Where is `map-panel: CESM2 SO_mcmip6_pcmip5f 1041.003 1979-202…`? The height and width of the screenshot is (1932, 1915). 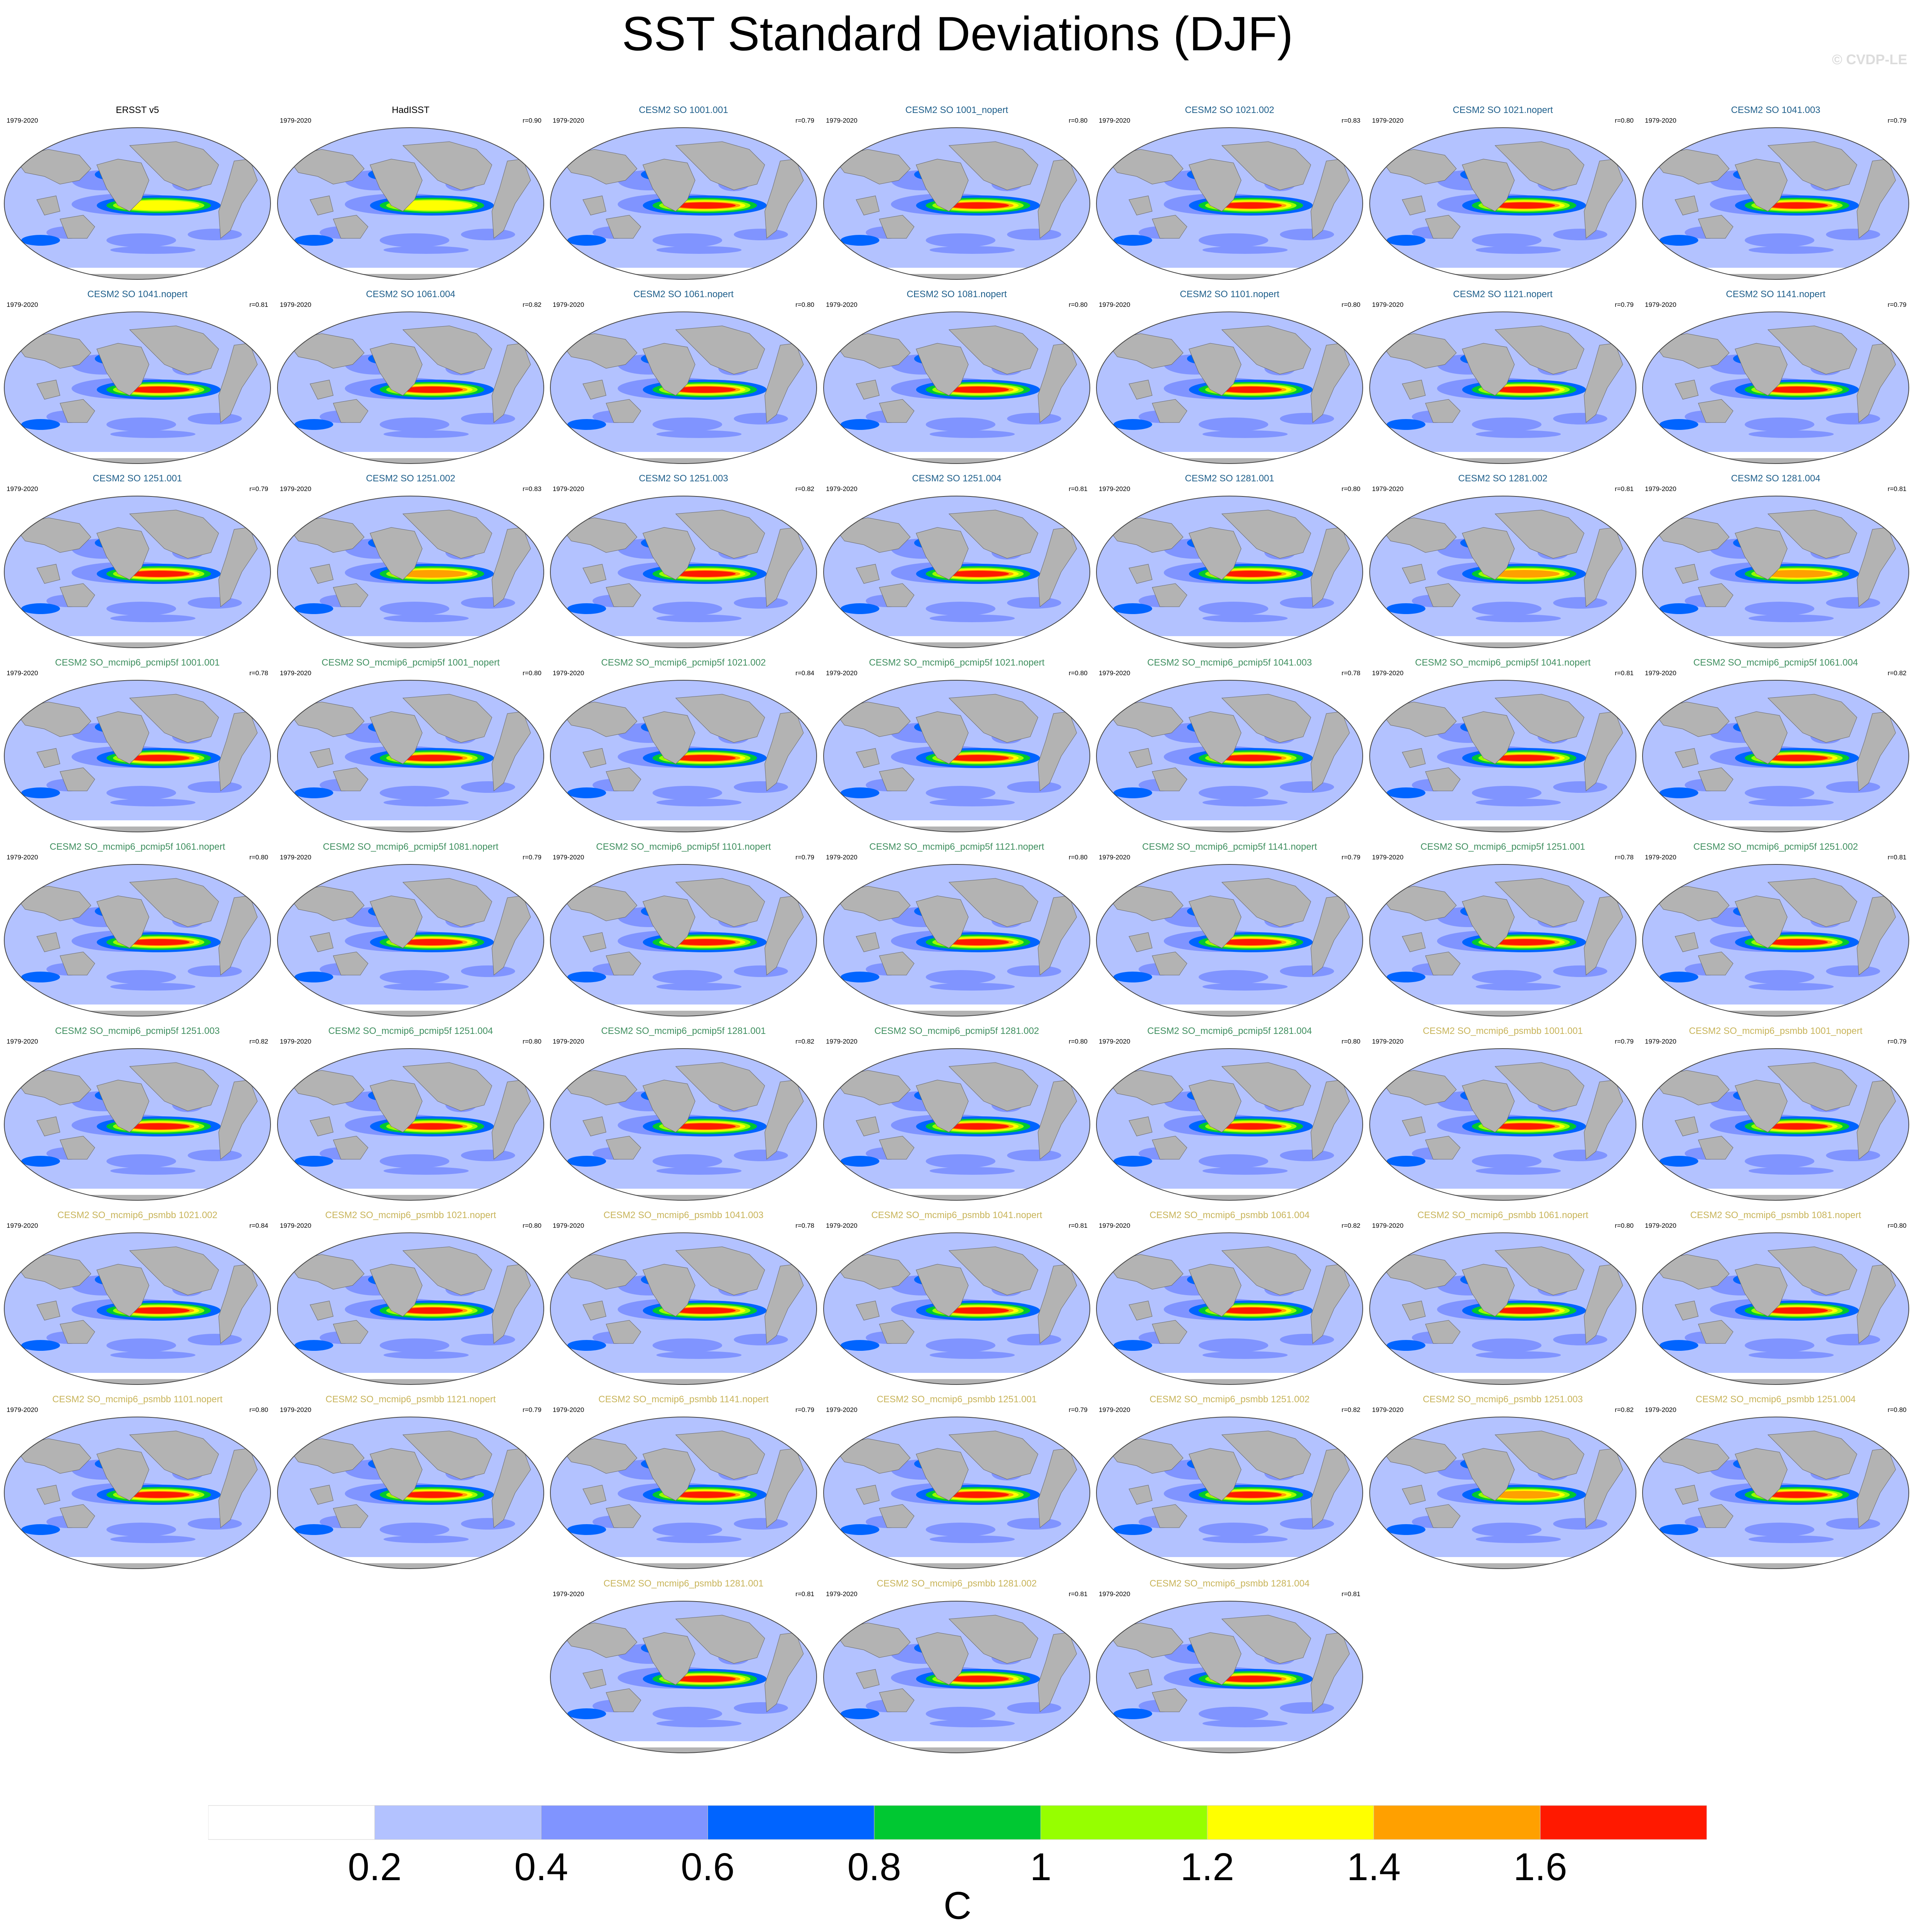 map-panel: CESM2 SO_mcmip6_pcmip5f 1041.003 1979-202… is located at coordinates (1229, 746).